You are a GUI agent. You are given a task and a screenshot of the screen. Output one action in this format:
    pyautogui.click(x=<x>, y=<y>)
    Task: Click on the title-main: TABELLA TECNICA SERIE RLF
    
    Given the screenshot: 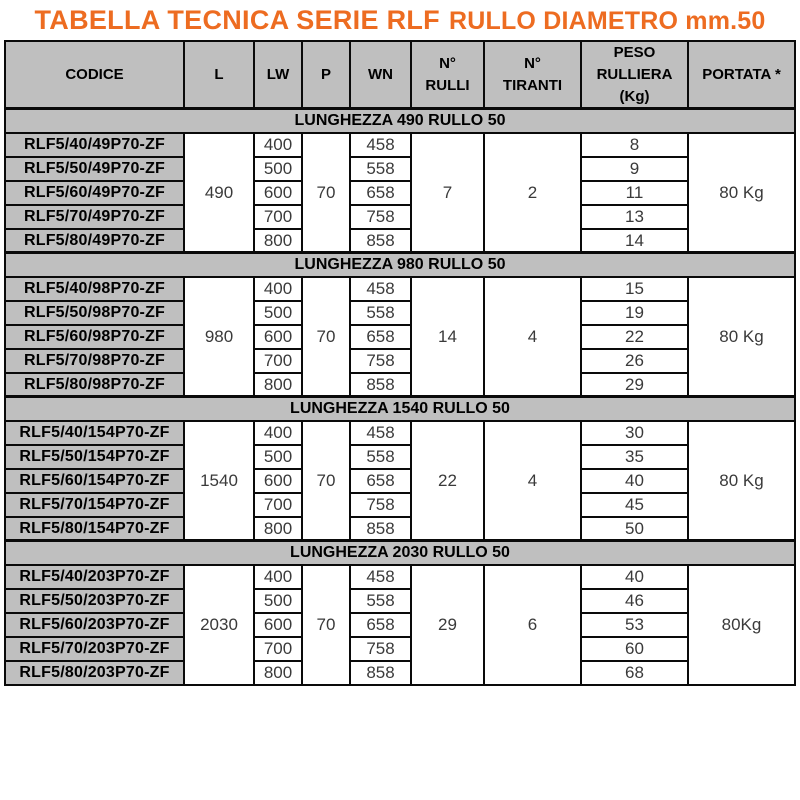 What is the action you would take?
    pyautogui.click(x=237, y=20)
    